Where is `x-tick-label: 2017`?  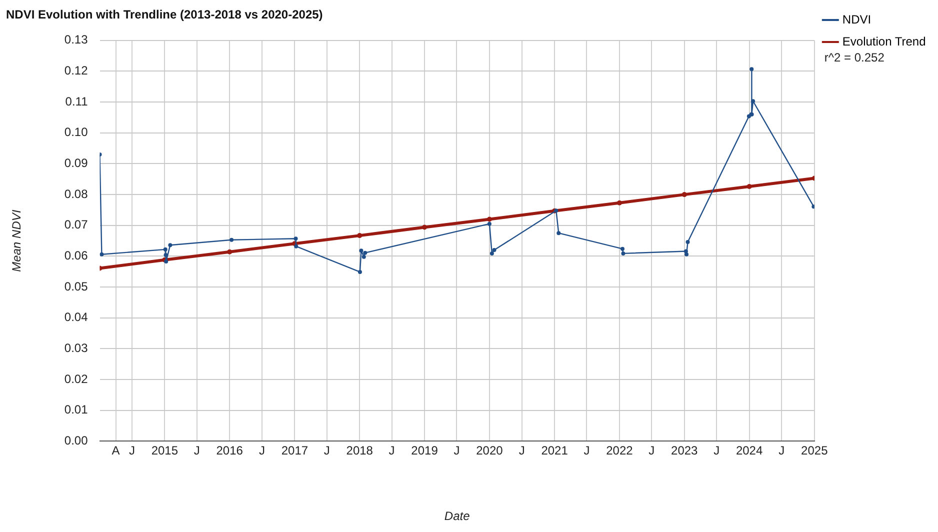
x-tick-label: 2017 is located at coordinates (294, 451).